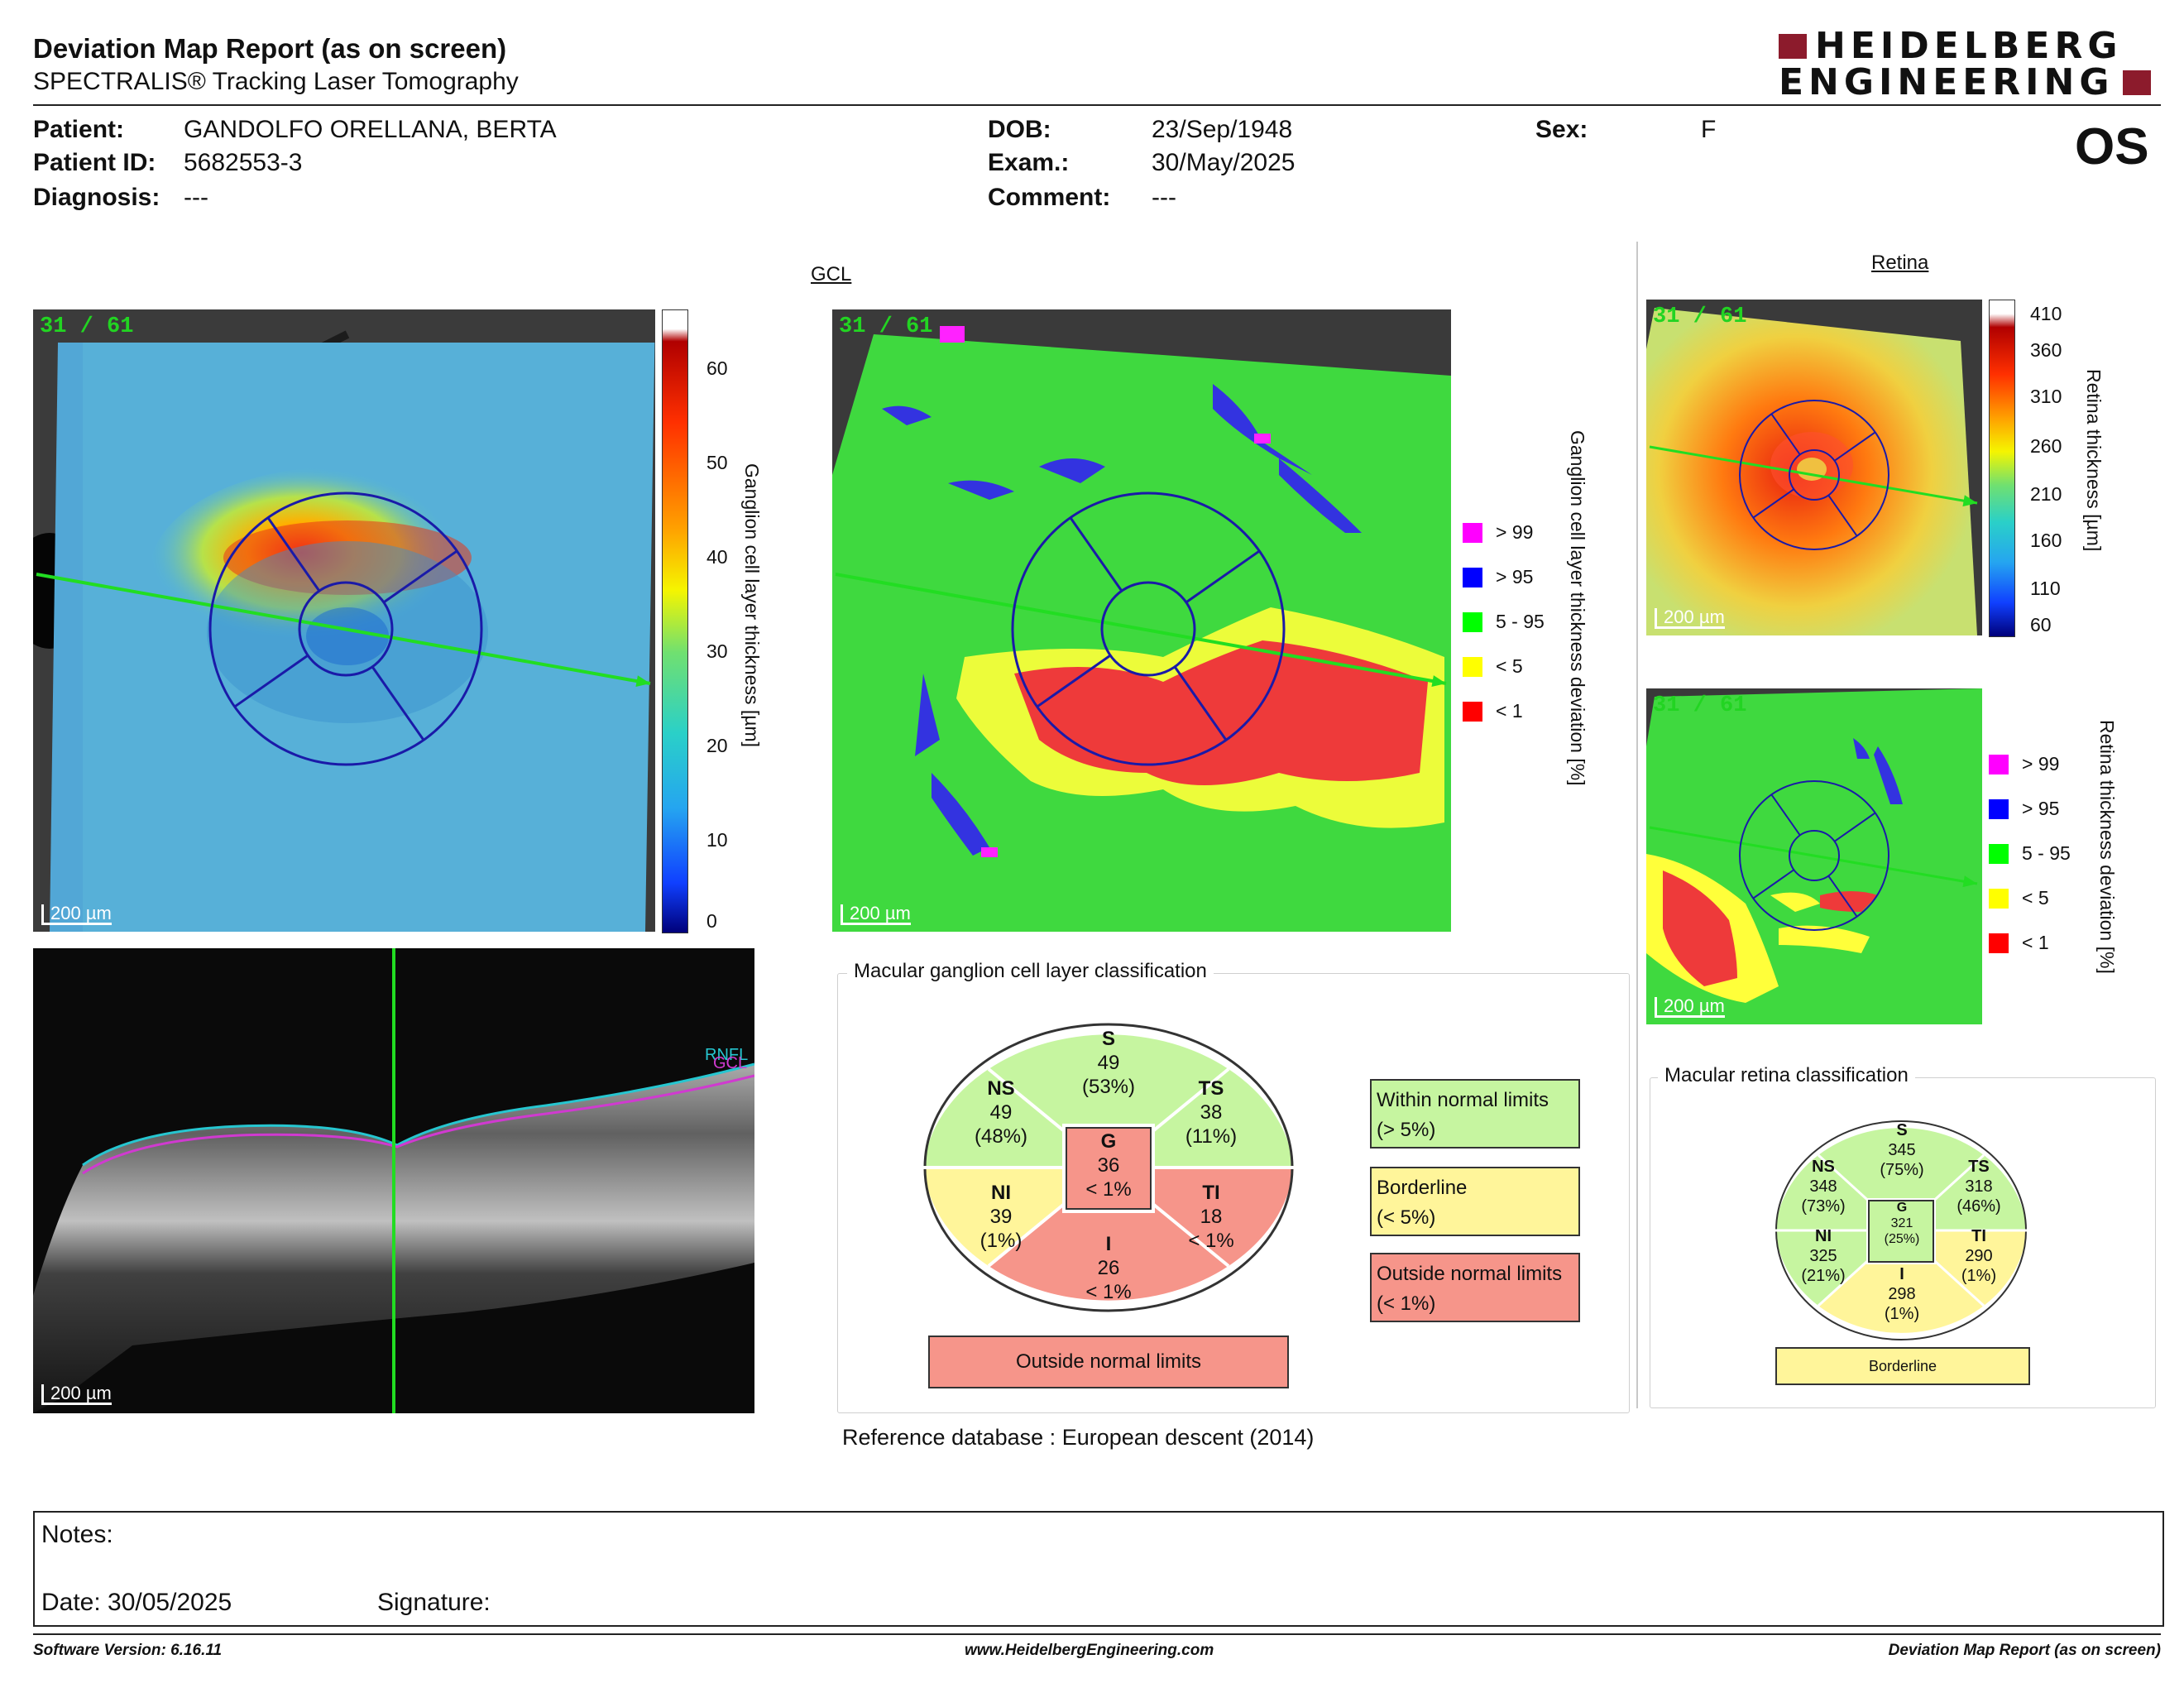  What do you see at coordinates (2046, 853) in the screenshot?
I see `retina-legend-label: 5 - 95` at bounding box center [2046, 853].